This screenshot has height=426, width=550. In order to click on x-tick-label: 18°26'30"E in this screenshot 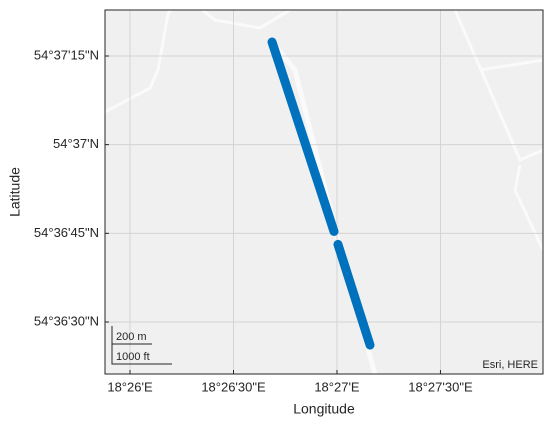, I will do `click(233, 386)`.